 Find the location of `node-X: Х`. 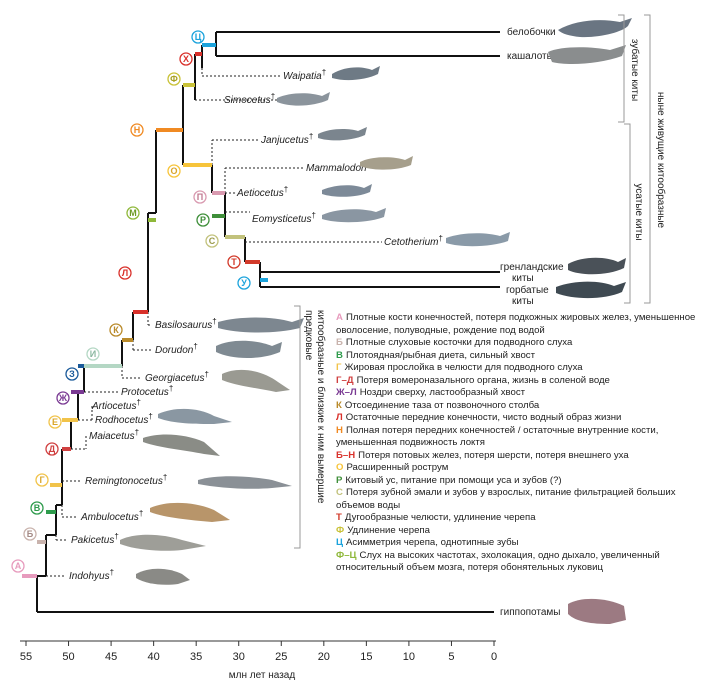

node-X: Х is located at coordinates (186, 59).